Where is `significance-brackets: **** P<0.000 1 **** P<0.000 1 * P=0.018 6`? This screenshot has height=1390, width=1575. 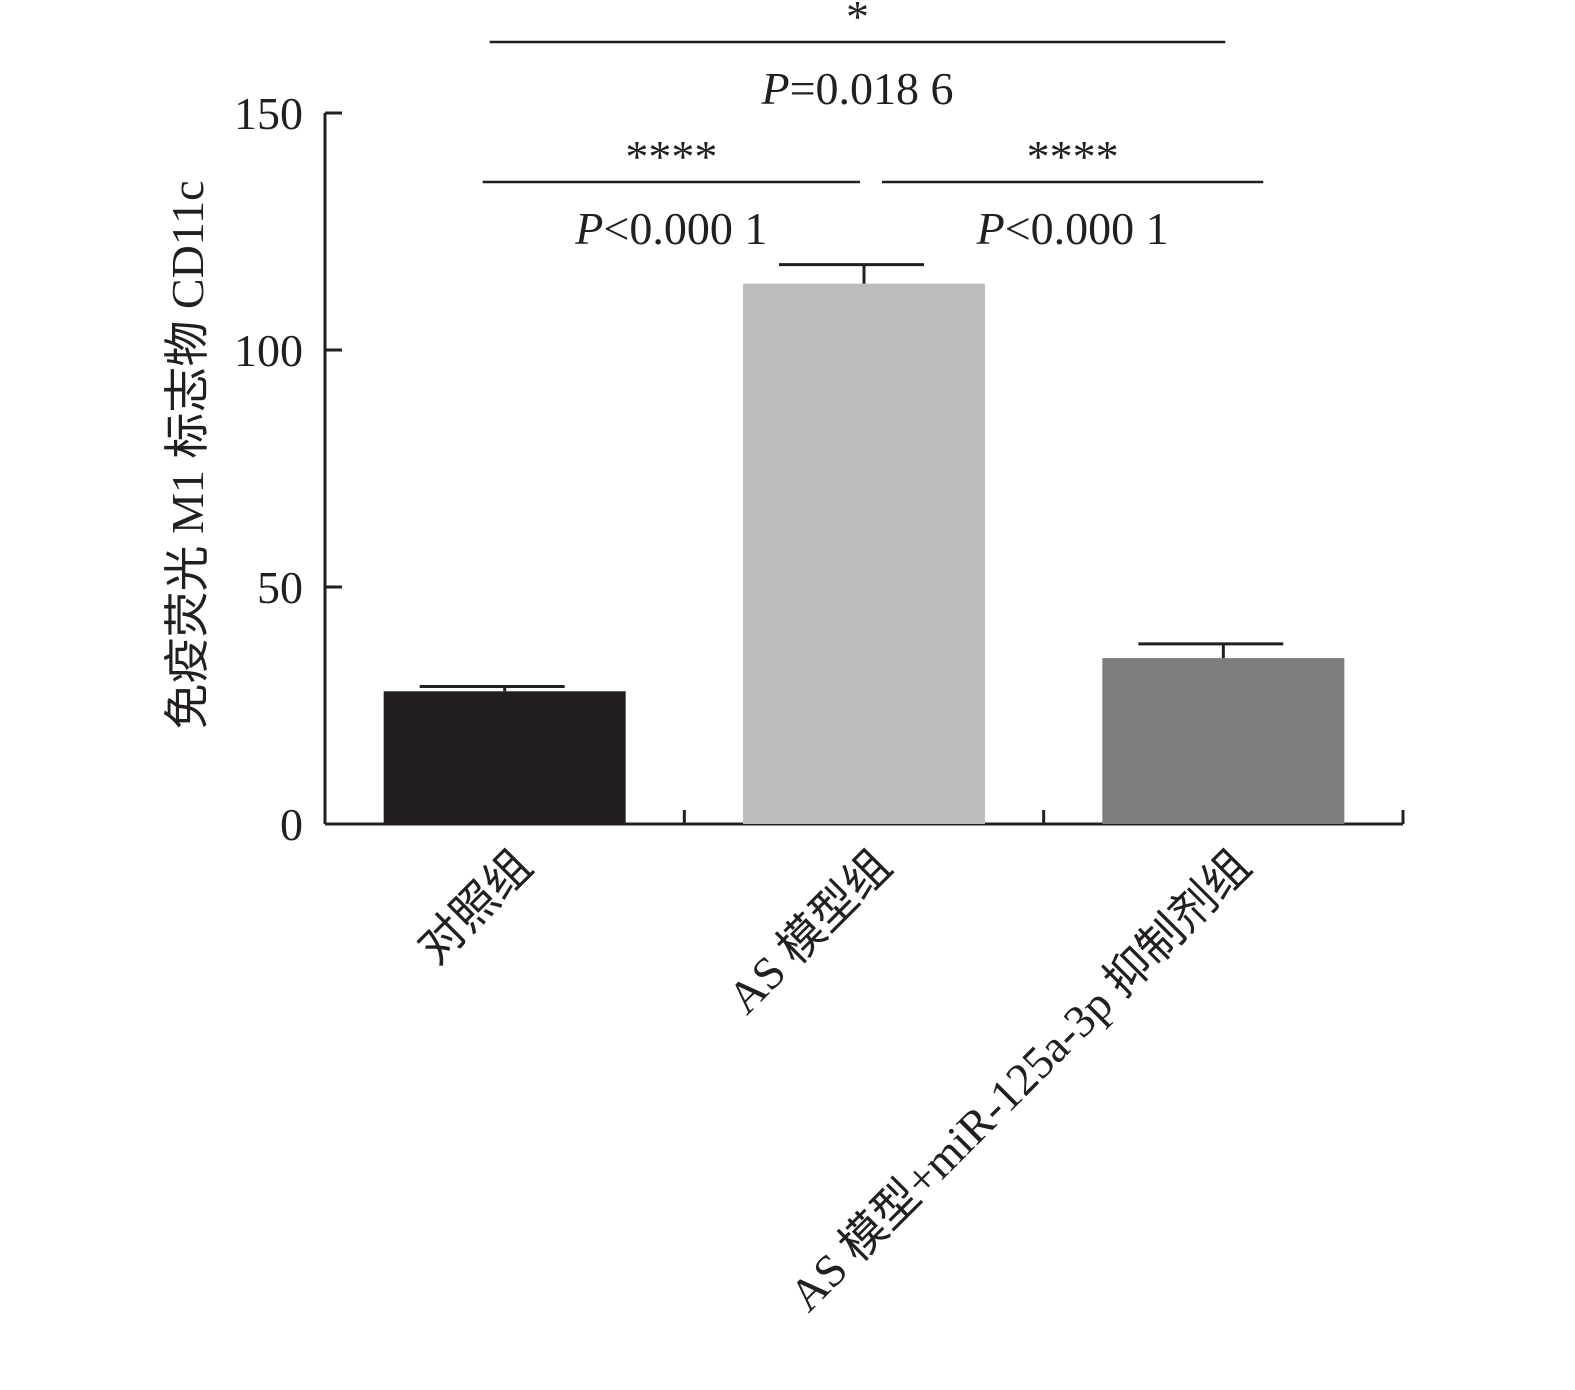
significance-brackets: **** P<0.000 1 **** P<0.000 1 * P=0.018 6 is located at coordinates (873, 127).